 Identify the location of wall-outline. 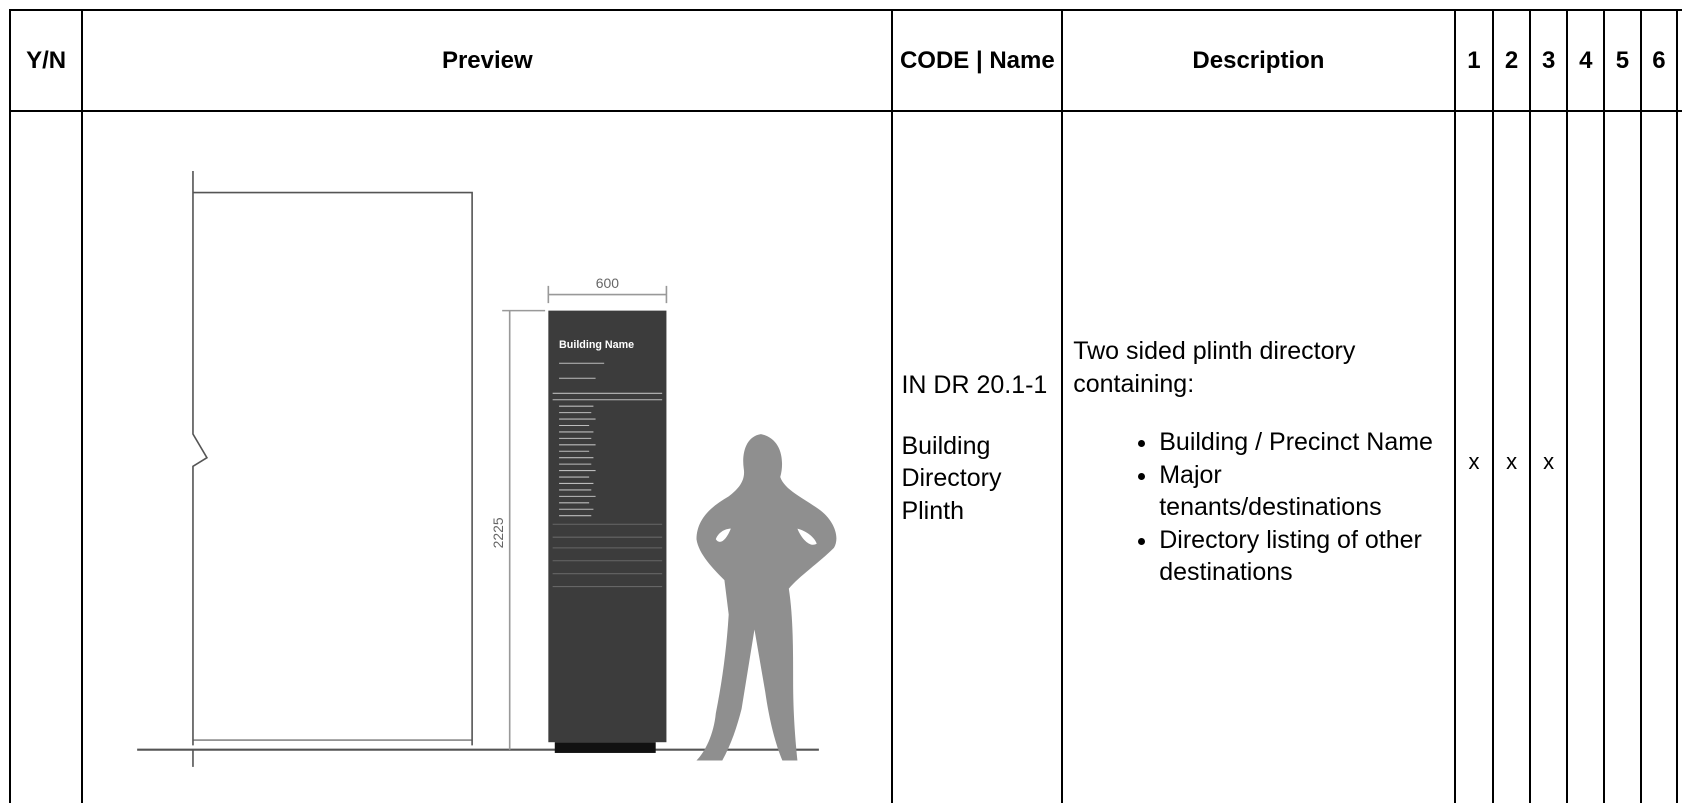
(333, 468).